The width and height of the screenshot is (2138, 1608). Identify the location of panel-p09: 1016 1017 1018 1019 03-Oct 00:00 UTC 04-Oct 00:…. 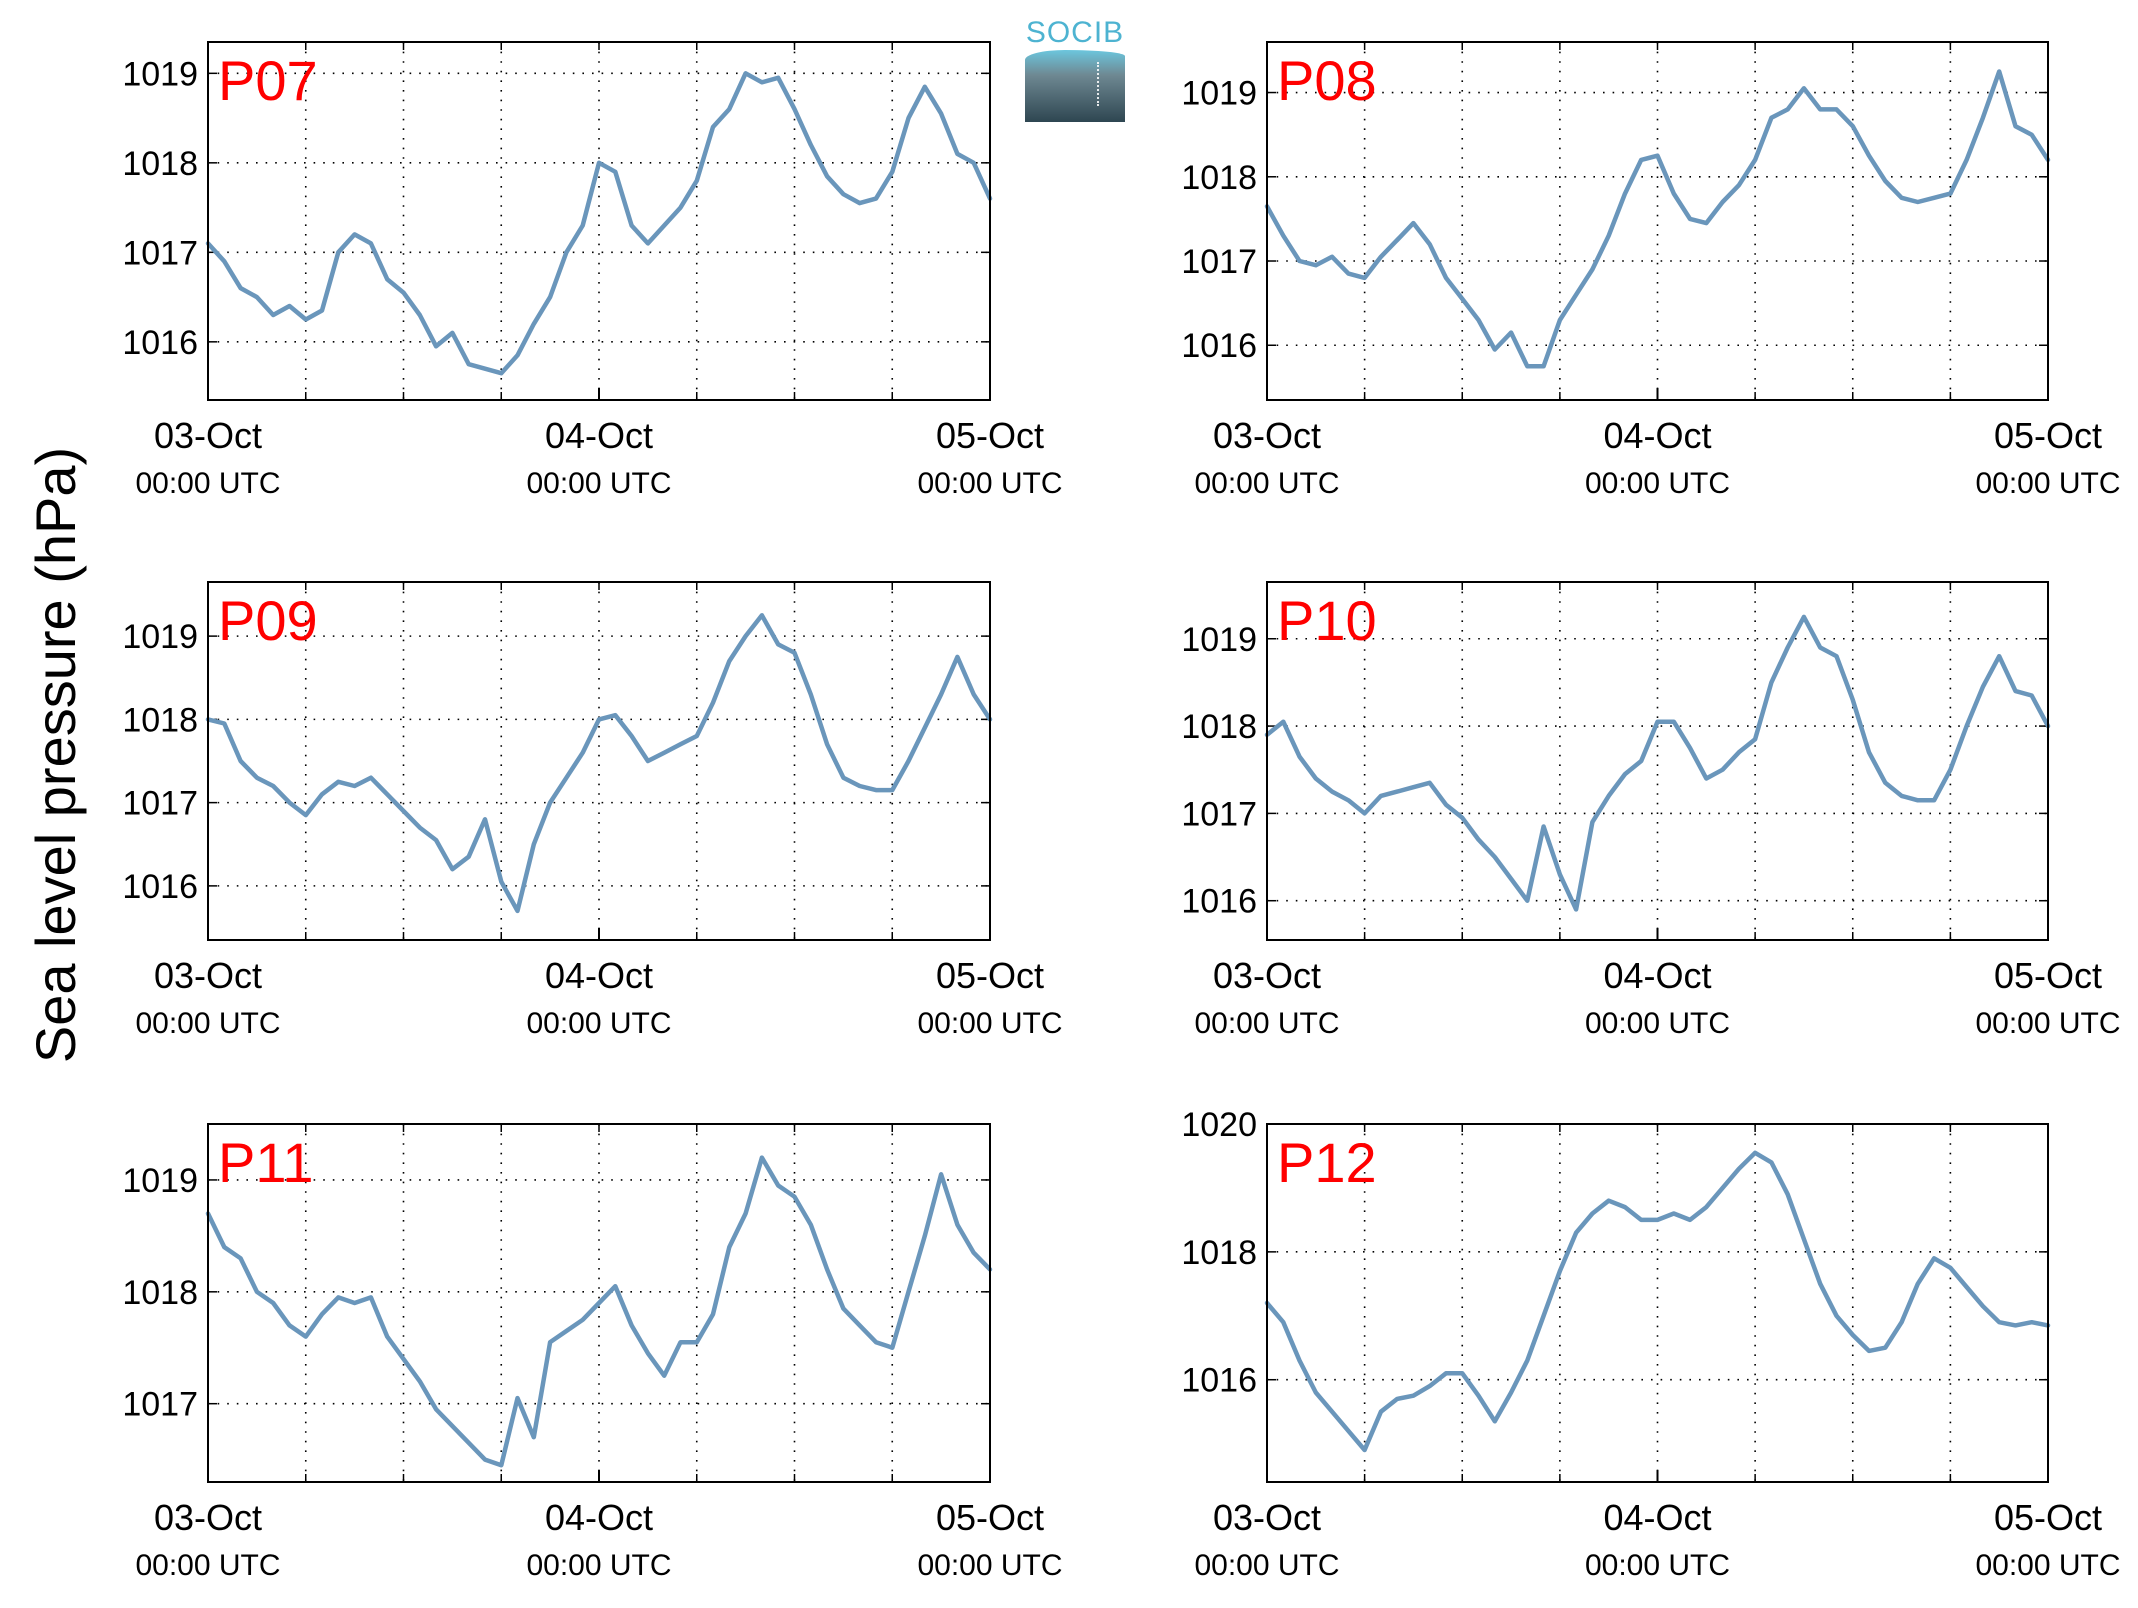
(592, 810).